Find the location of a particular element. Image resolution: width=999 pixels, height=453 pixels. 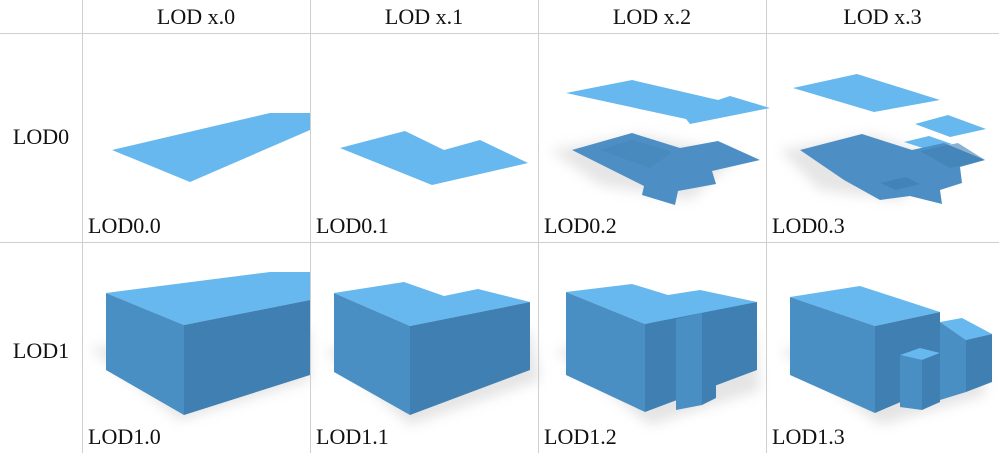

row-divider is located at coordinates (499, 242).